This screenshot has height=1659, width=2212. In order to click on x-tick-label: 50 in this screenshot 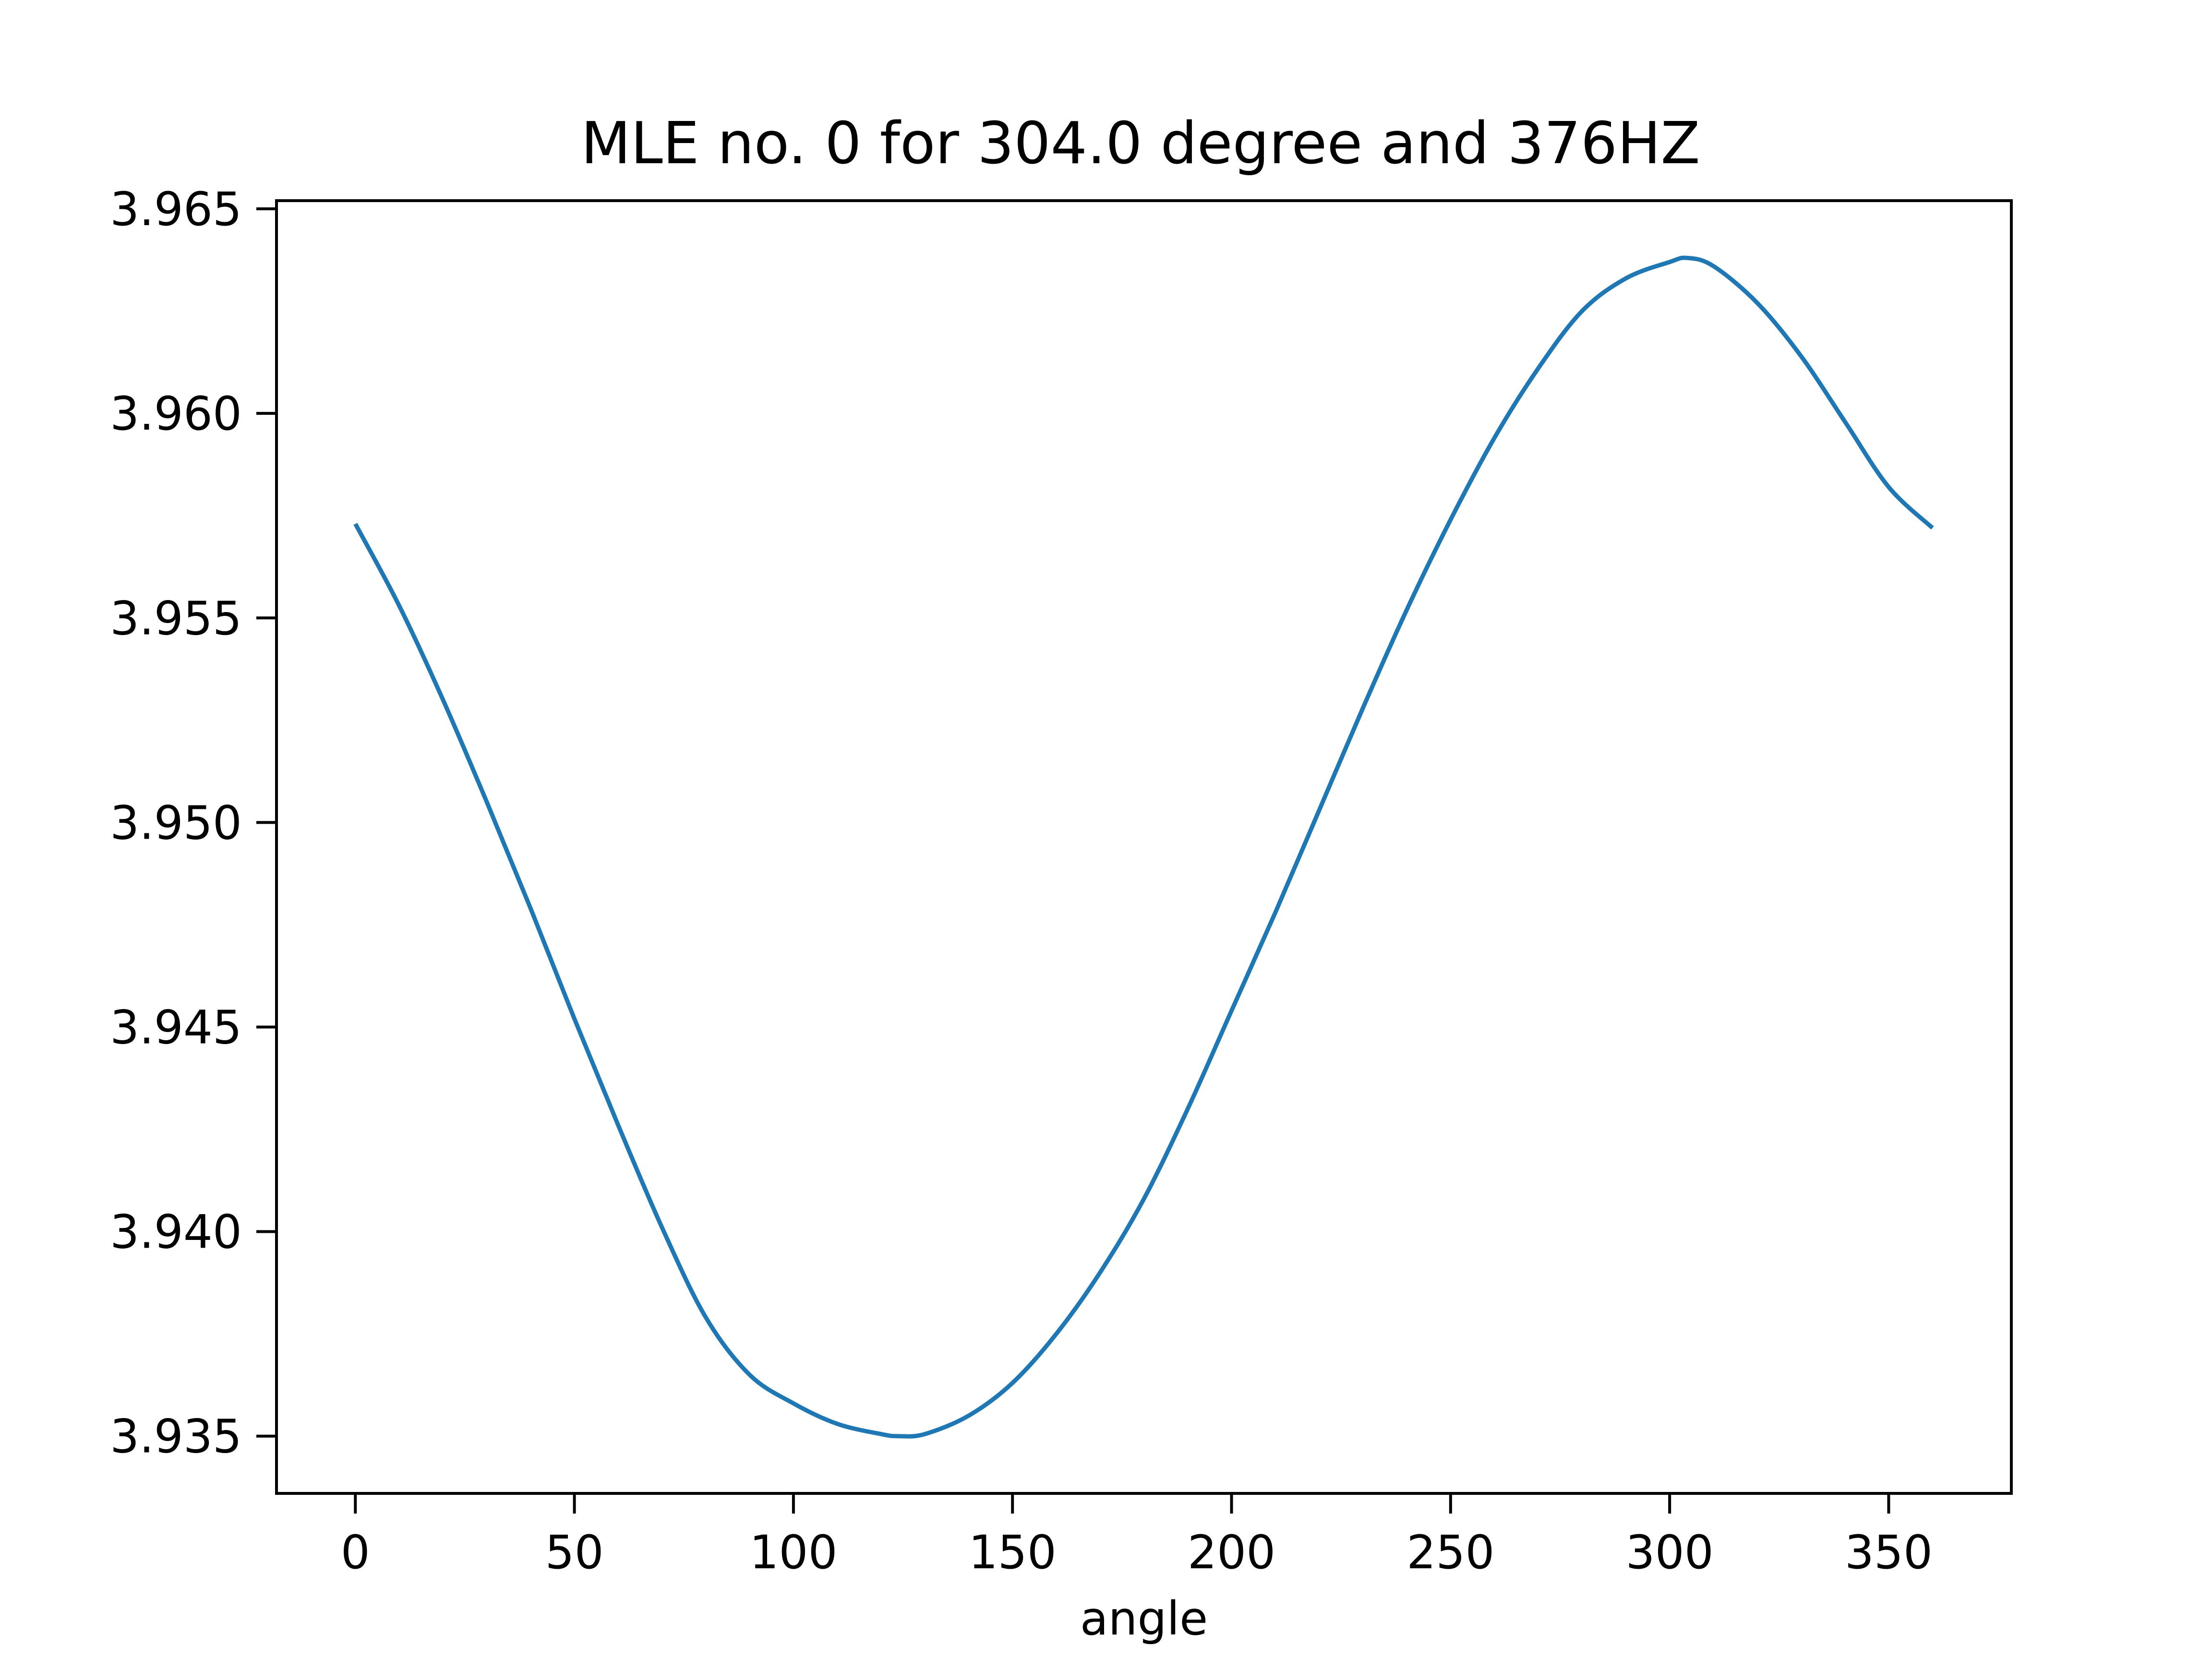, I will do `click(575, 1552)`.